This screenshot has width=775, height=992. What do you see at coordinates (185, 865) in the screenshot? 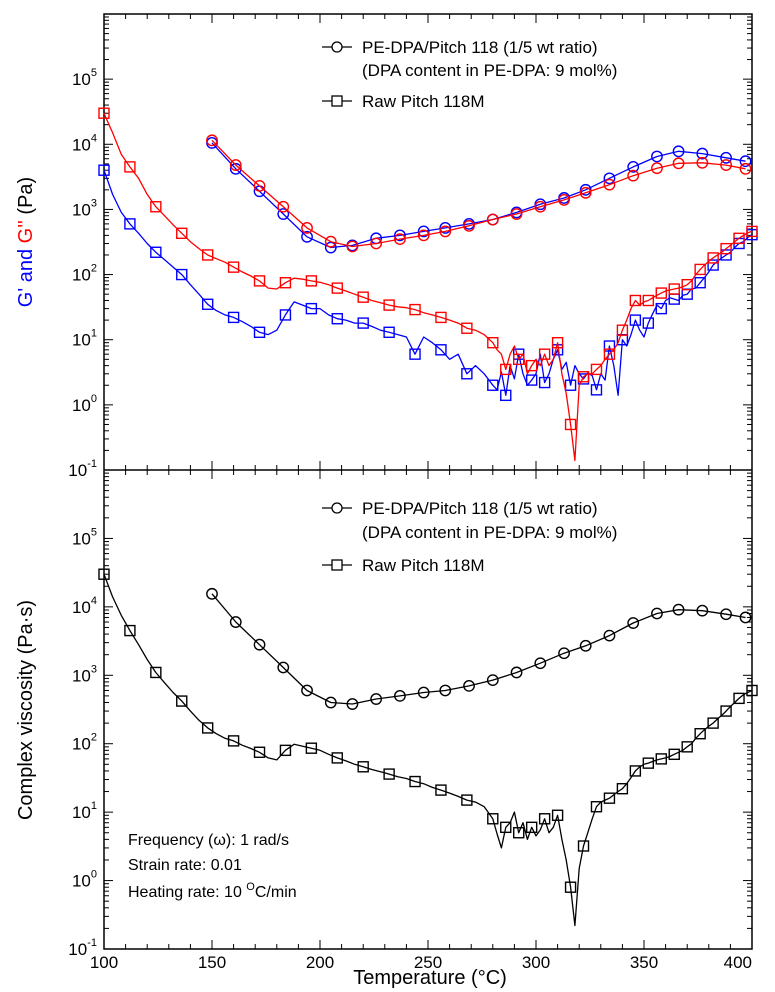
I see `annotation-strain-rate: Strain rate: 0.01` at bounding box center [185, 865].